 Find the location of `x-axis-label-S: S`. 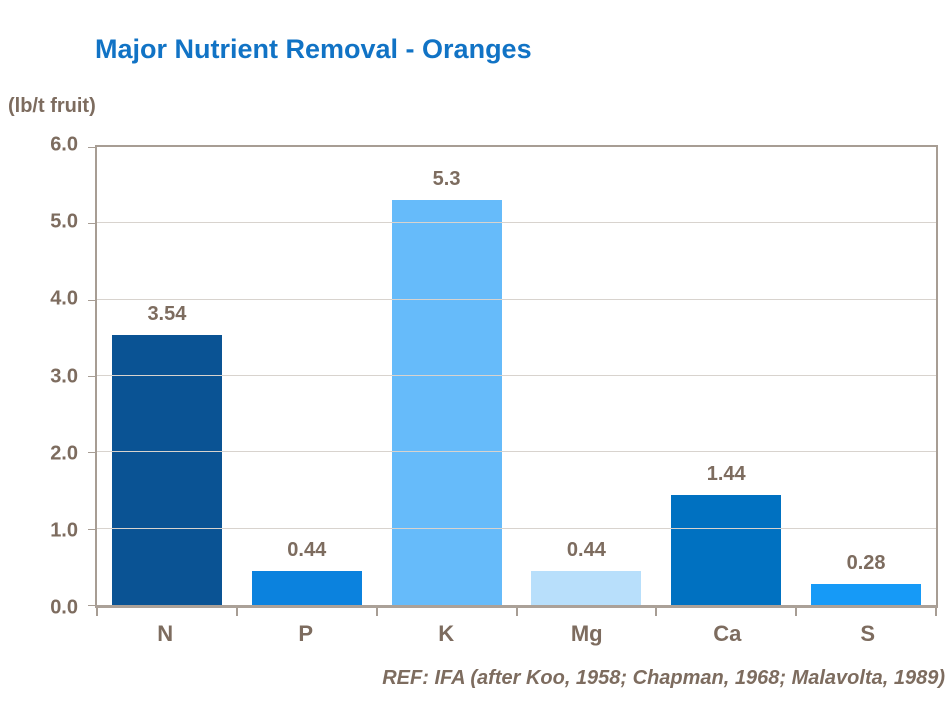

x-axis-label-S: S is located at coordinates (868, 633).